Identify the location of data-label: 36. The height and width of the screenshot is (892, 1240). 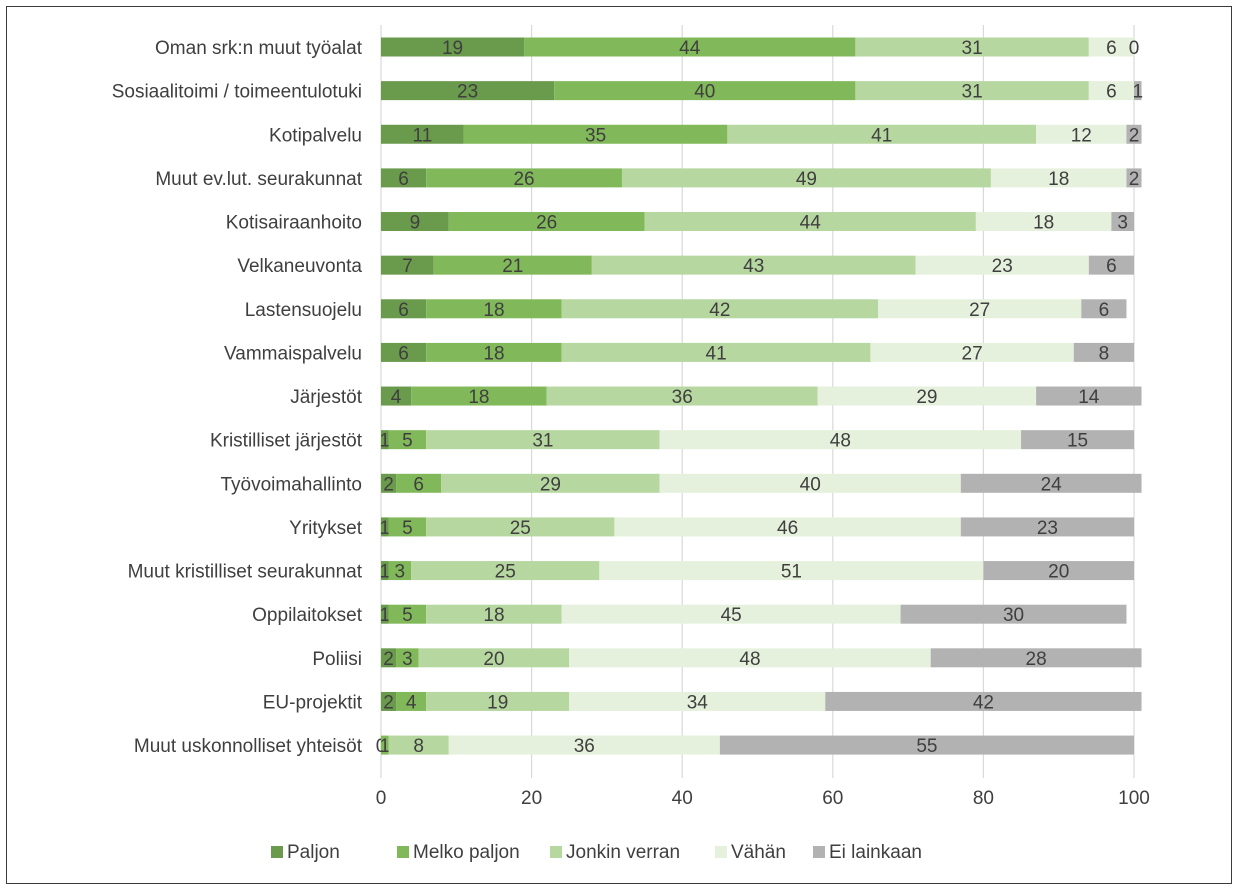
(584, 746).